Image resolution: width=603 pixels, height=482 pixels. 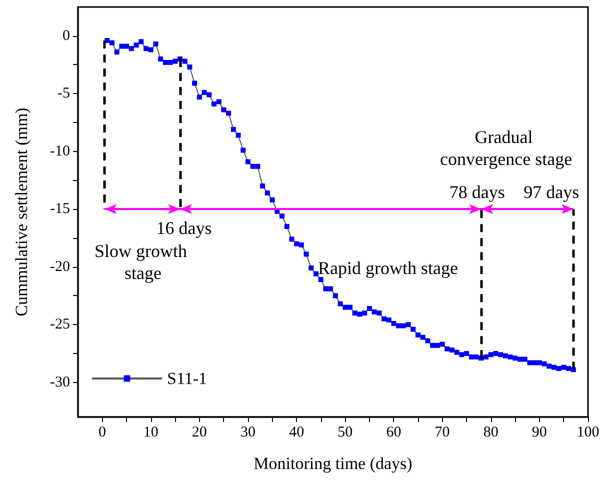 I want to click on x-tick-label: 90, so click(x=539, y=432).